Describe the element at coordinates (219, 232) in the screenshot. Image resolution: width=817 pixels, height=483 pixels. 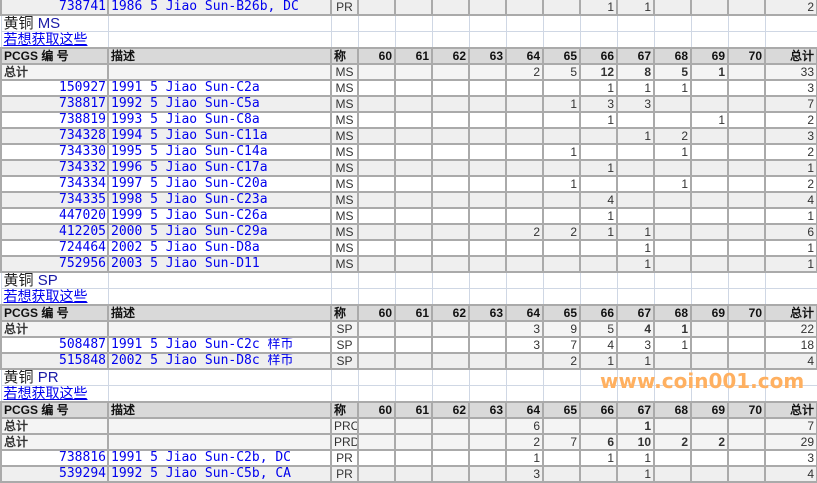
I see `coin-description-link: 2000 5 Jiao Sun-C29a` at that location.